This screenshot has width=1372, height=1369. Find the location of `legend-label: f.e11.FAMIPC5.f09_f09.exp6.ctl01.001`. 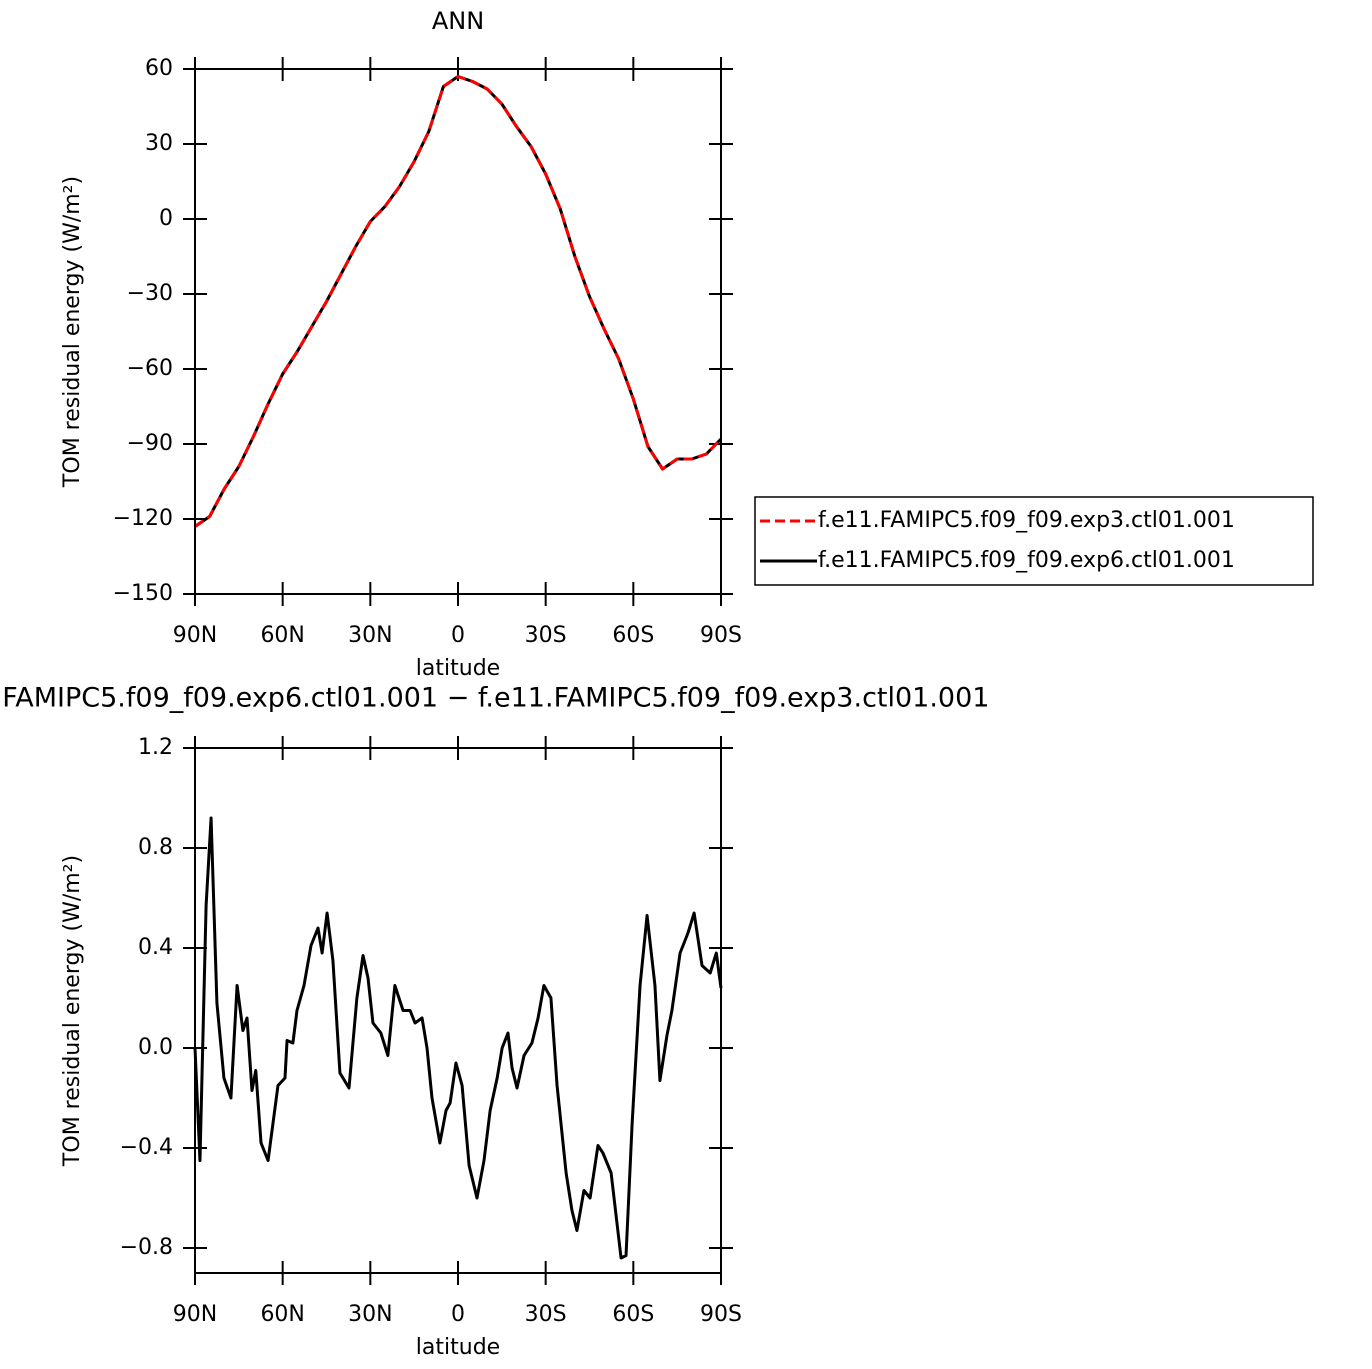

legend-label: f.e11.FAMIPC5.f09_f09.exp6.ctl01.001 is located at coordinates (1026, 560).